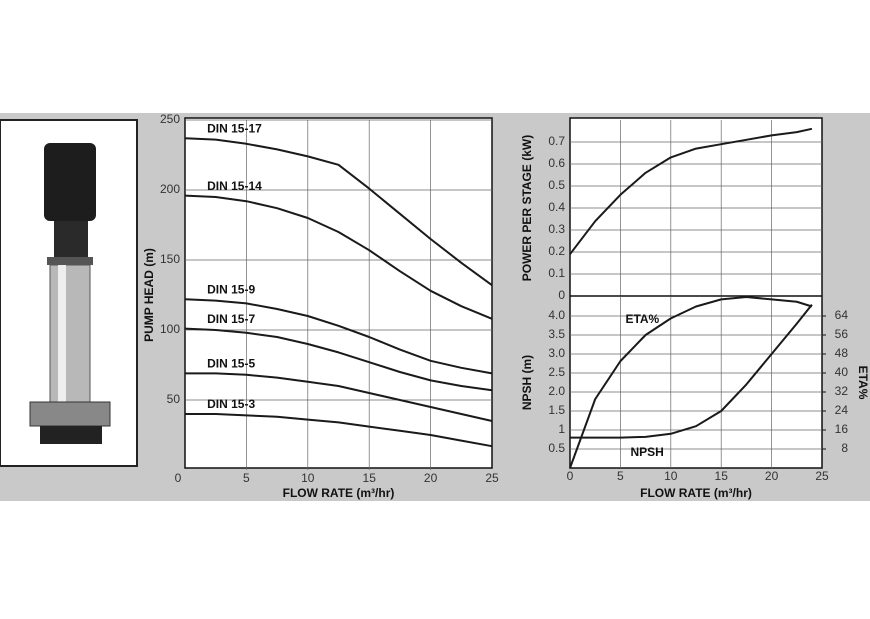  I want to click on series-label: DIN 15-14, so click(234, 186).